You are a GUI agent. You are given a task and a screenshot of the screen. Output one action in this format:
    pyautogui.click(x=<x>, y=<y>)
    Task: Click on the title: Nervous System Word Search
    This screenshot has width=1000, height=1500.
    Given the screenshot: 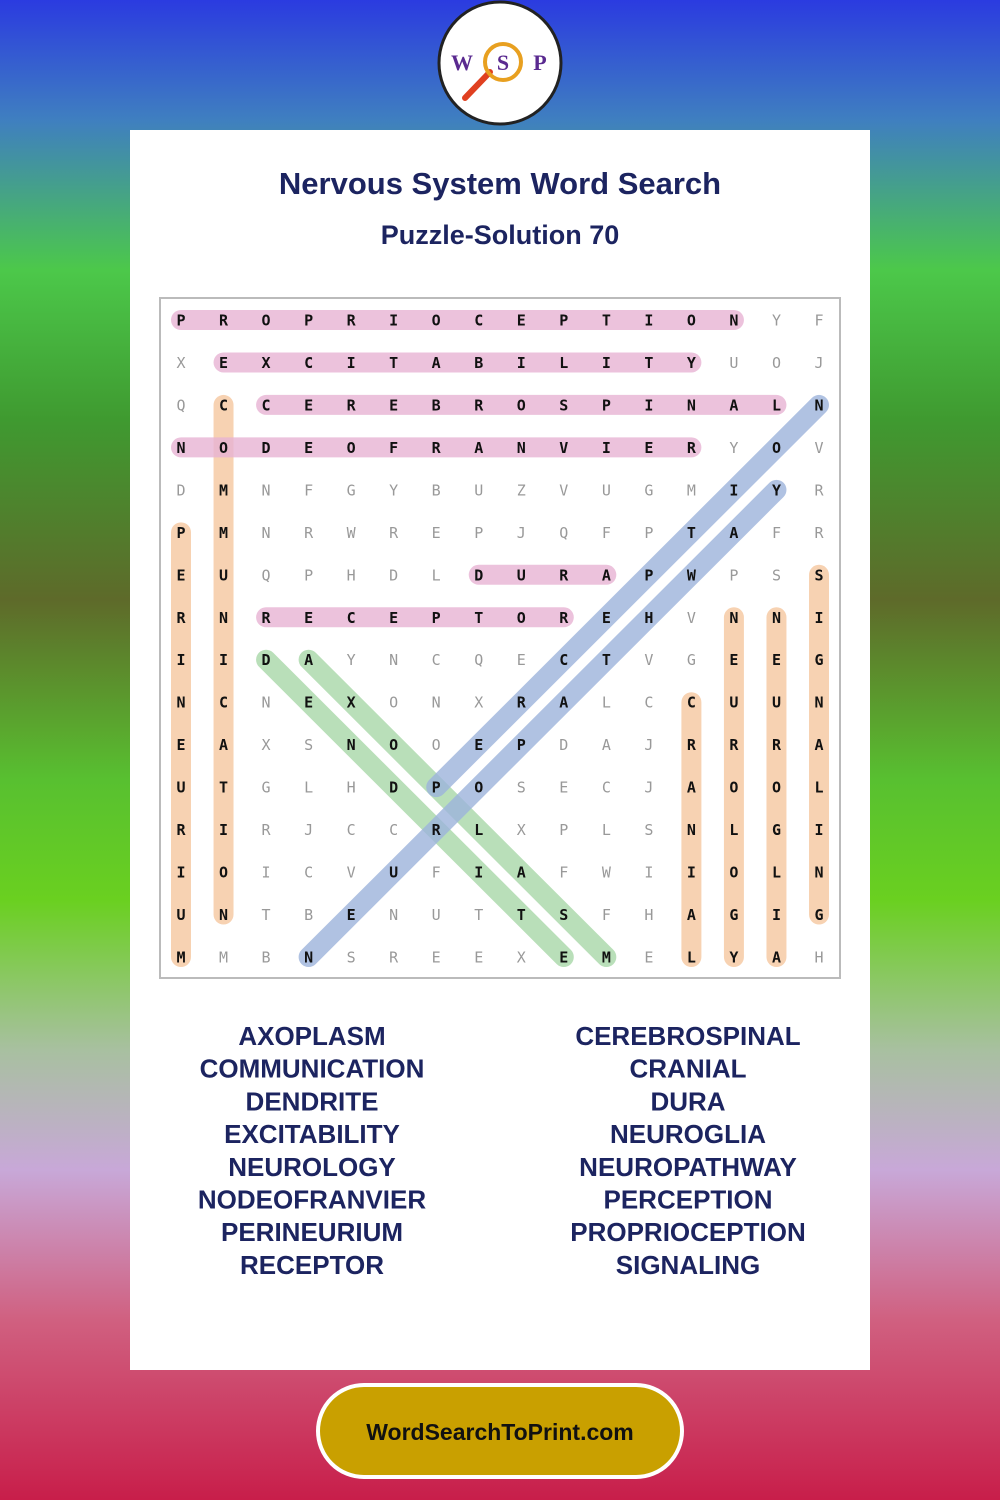 What is the action you would take?
    pyautogui.click(x=500, y=183)
    